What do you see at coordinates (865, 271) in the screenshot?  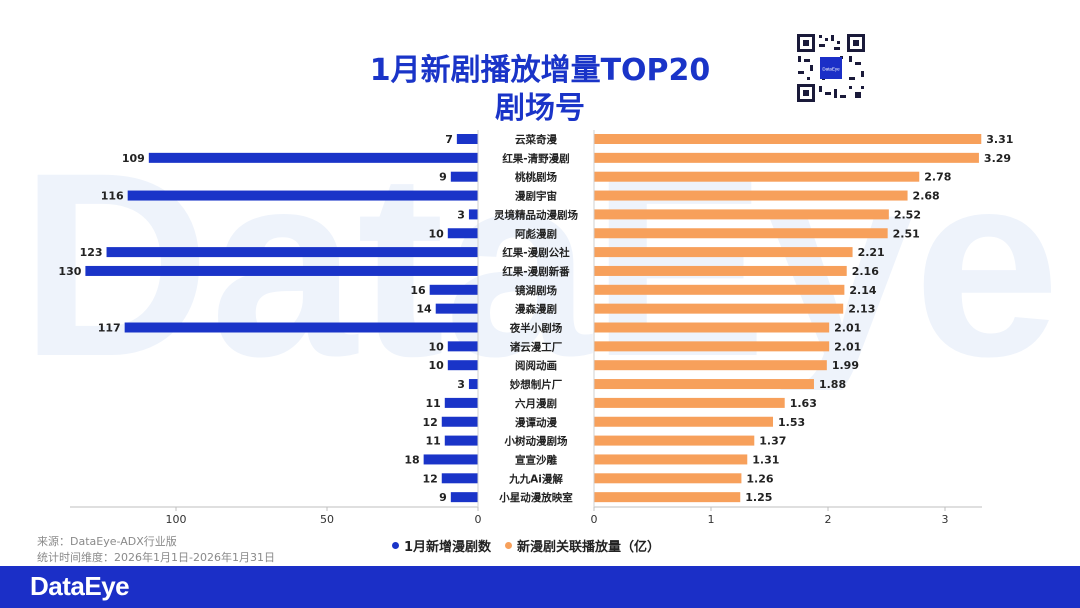 I see `right-data-label: 2.16` at bounding box center [865, 271].